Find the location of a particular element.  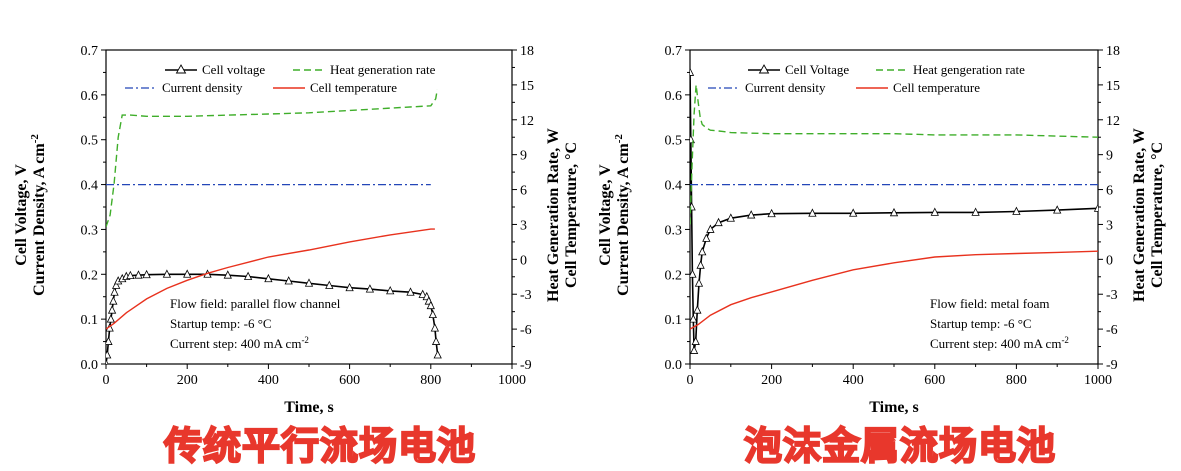

legend-label: Cell voltage is located at coordinates (233, 69).